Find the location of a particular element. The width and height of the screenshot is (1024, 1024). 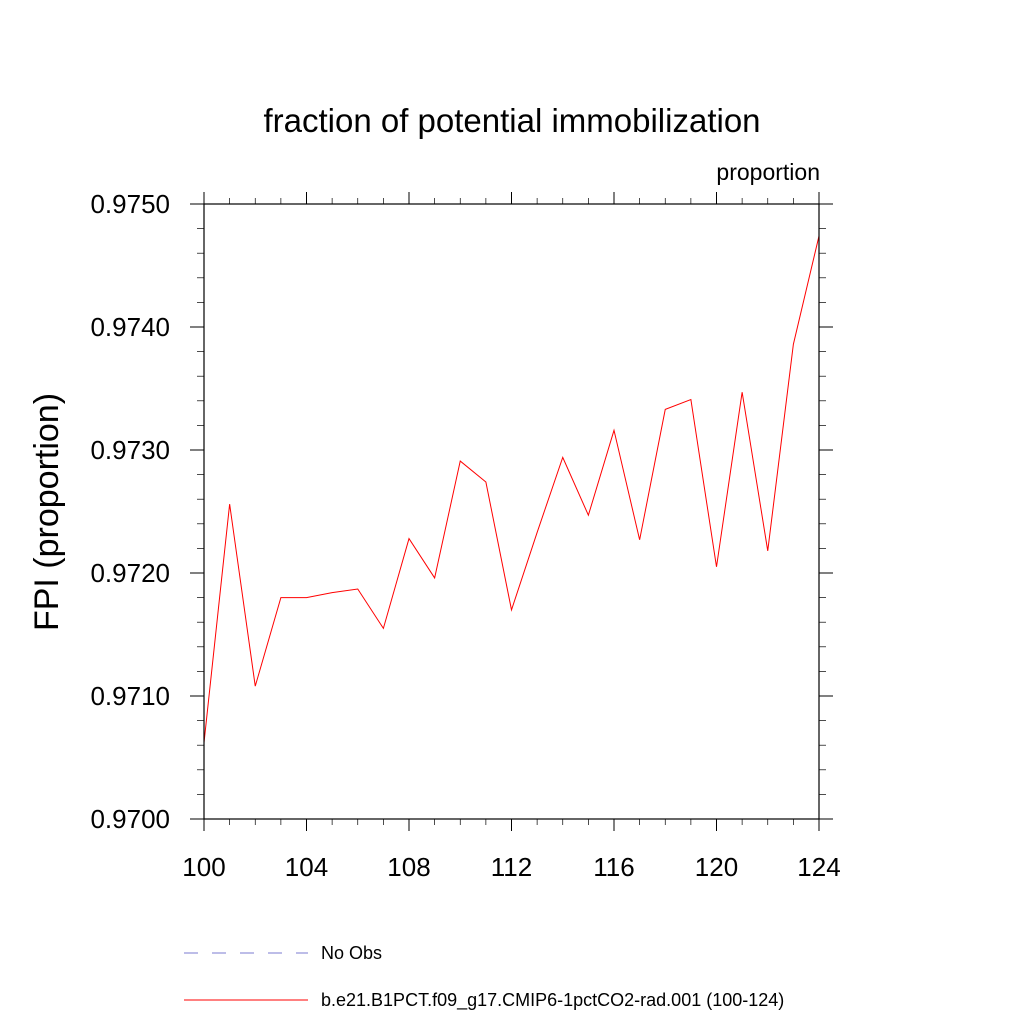

x-tick-label: 116 is located at coordinates (613, 867).